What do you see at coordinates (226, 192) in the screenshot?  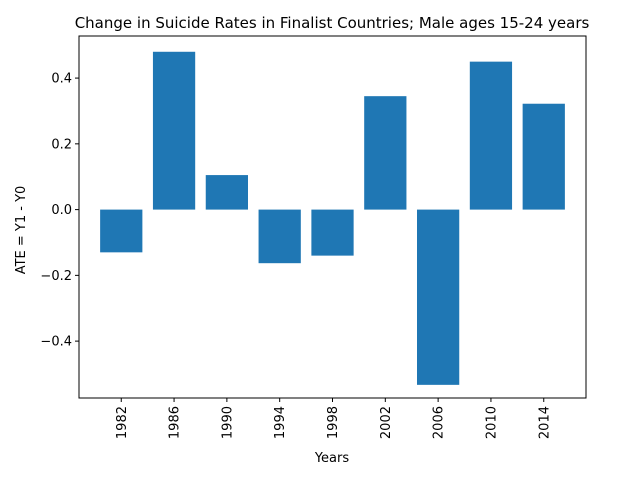 I see `bar-1990` at bounding box center [226, 192].